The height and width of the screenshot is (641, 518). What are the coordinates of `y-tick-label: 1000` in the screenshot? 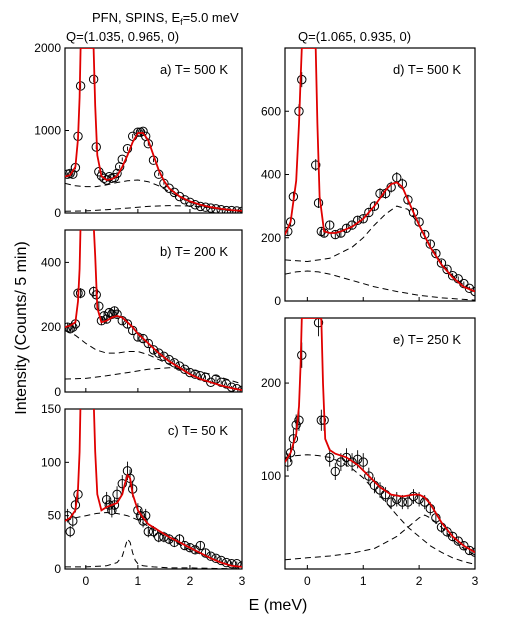 It's located at (47, 131).